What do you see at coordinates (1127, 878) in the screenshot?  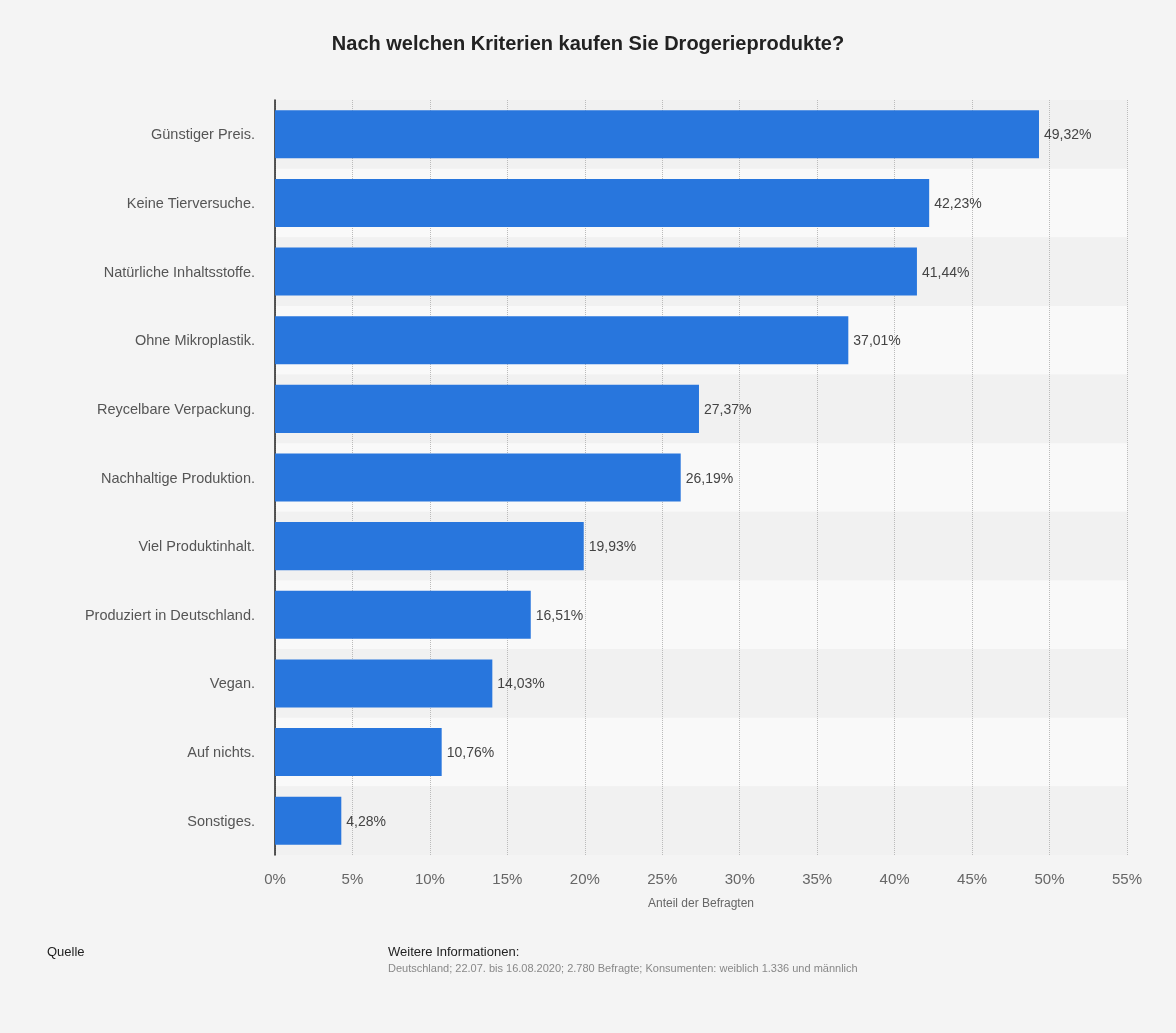 I see `x-tick-label: 55%` at bounding box center [1127, 878].